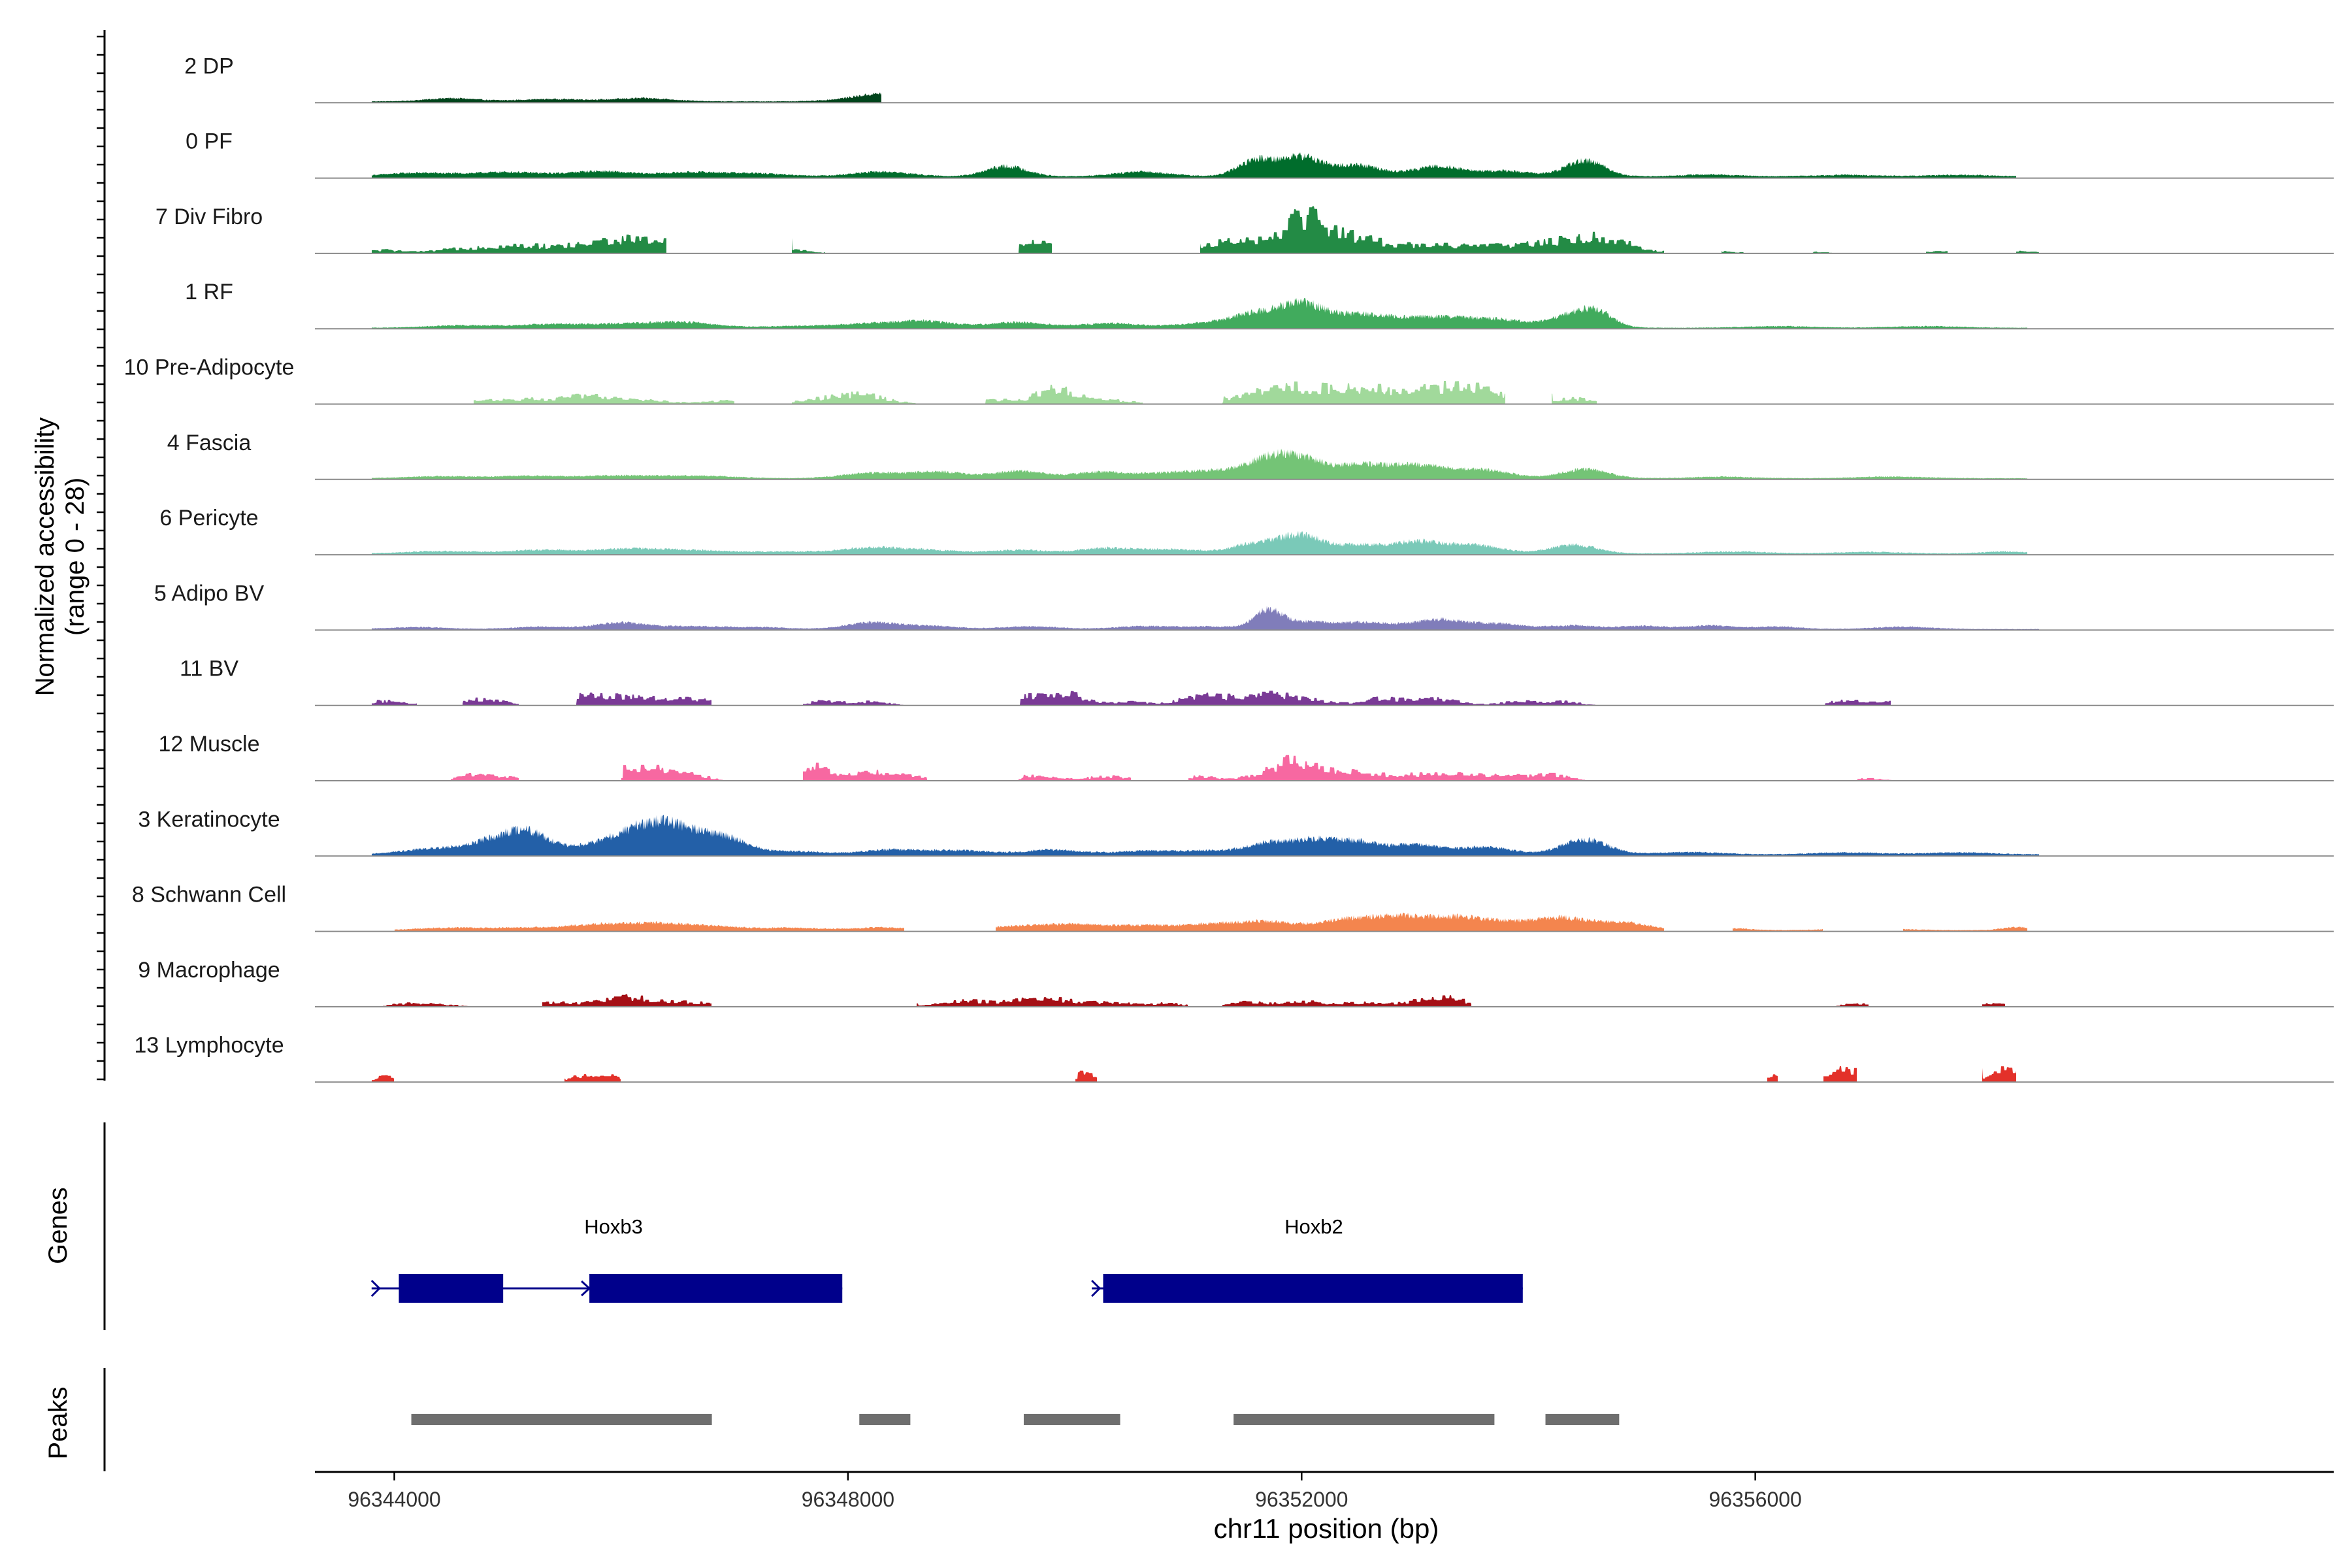  I want to click on y-axis-range: (range 0 - 28), so click(75, 557).